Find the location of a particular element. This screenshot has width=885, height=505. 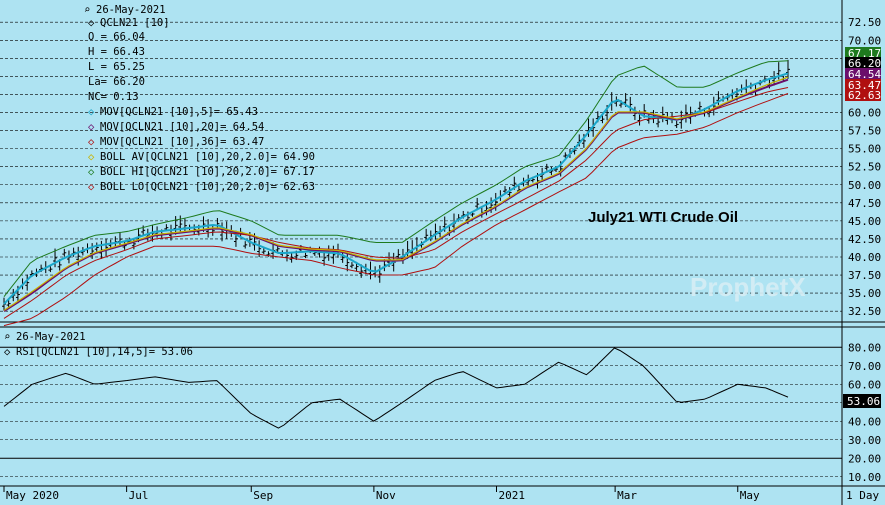

last-label: La= 66.20 is located at coordinates (116, 82).